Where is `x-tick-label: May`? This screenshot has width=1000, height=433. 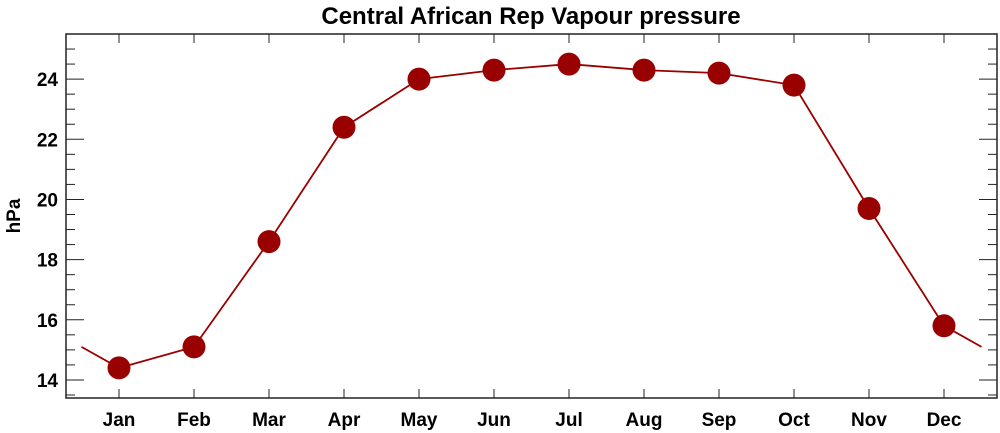 x-tick-label: May is located at coordinates (419, 420).